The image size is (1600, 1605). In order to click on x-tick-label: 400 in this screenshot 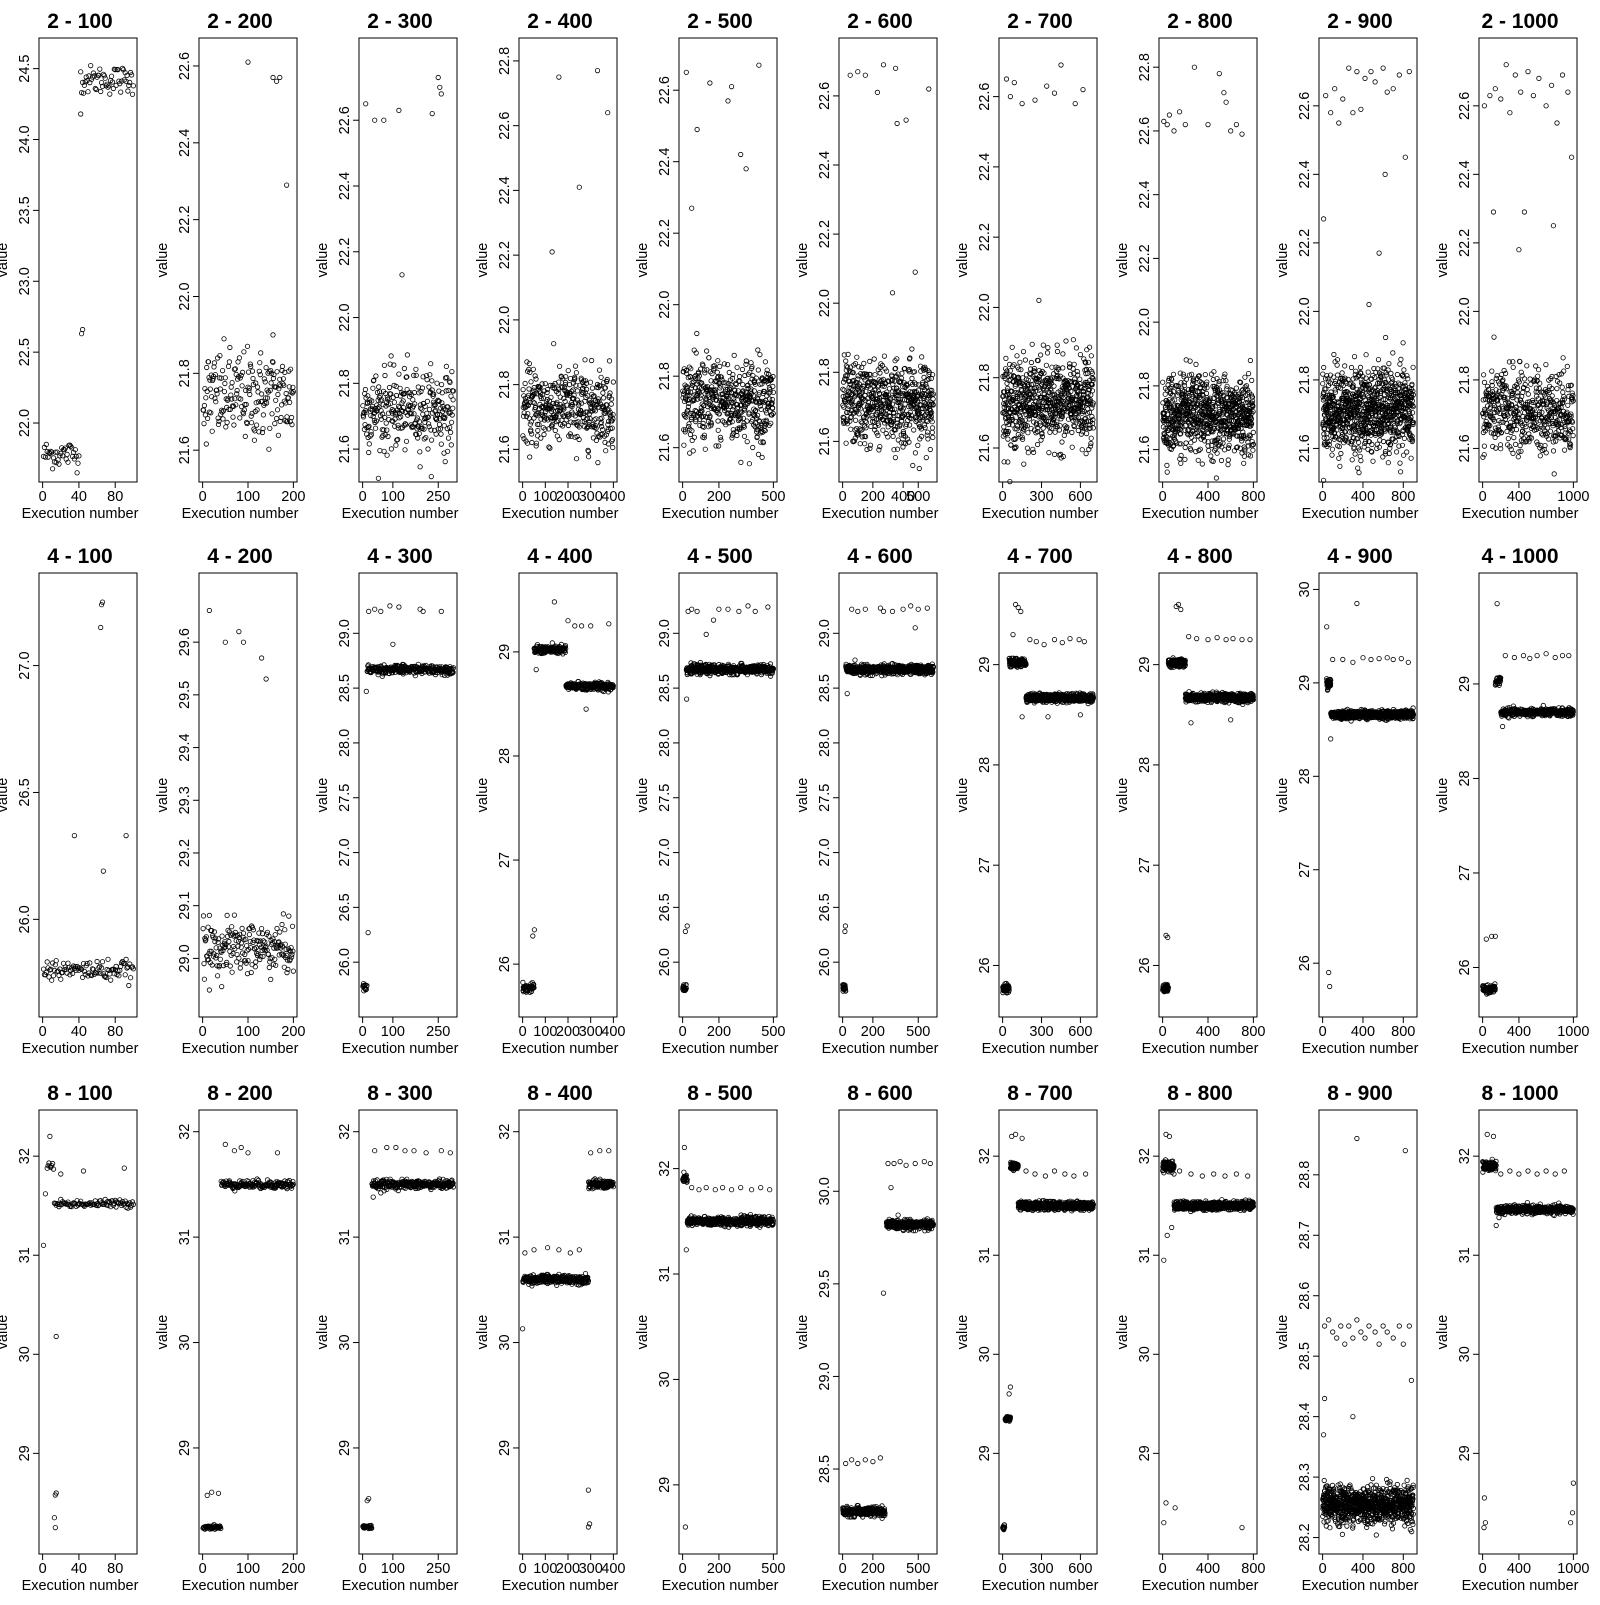, I will do `click(1363, 497)`.